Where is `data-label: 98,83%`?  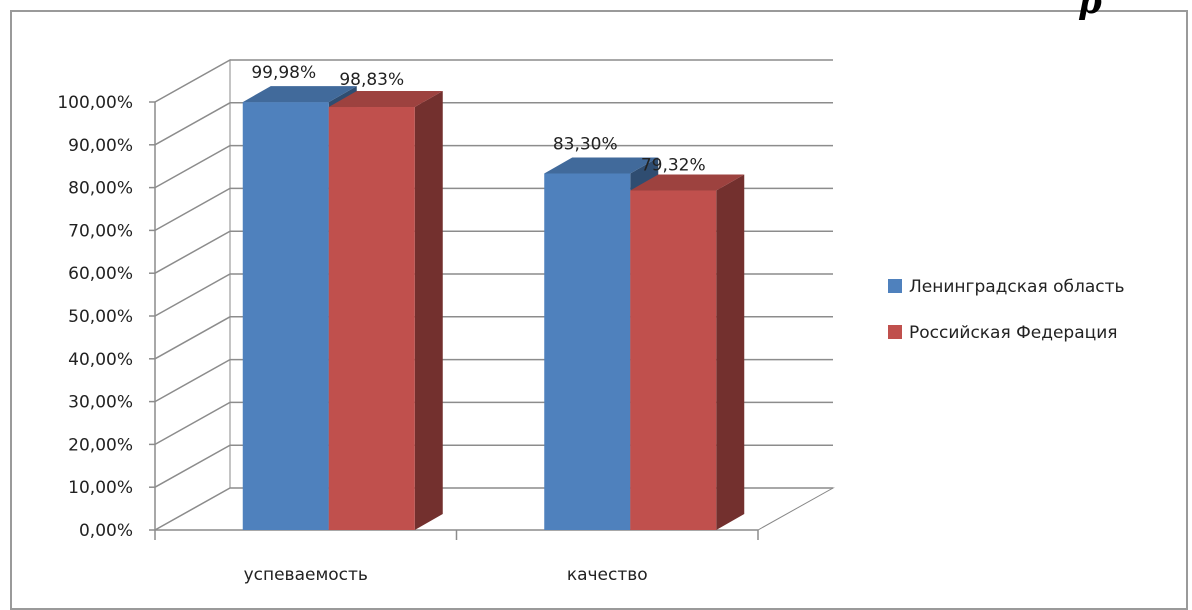
data-label: 98,83% is located at coordinates (371, 80).